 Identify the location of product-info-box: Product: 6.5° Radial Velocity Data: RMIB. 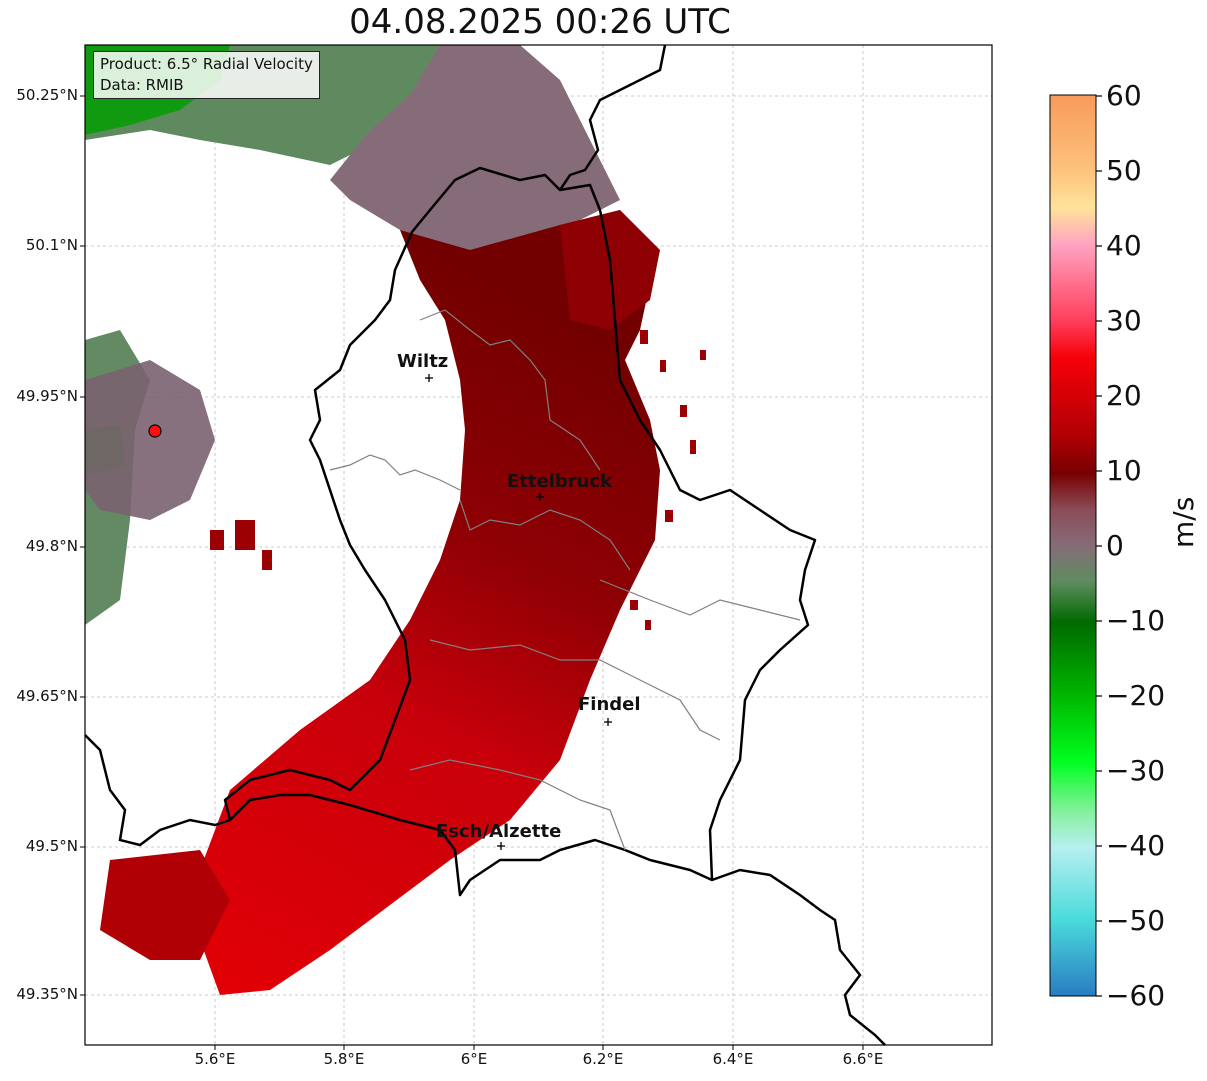
(206, 75).